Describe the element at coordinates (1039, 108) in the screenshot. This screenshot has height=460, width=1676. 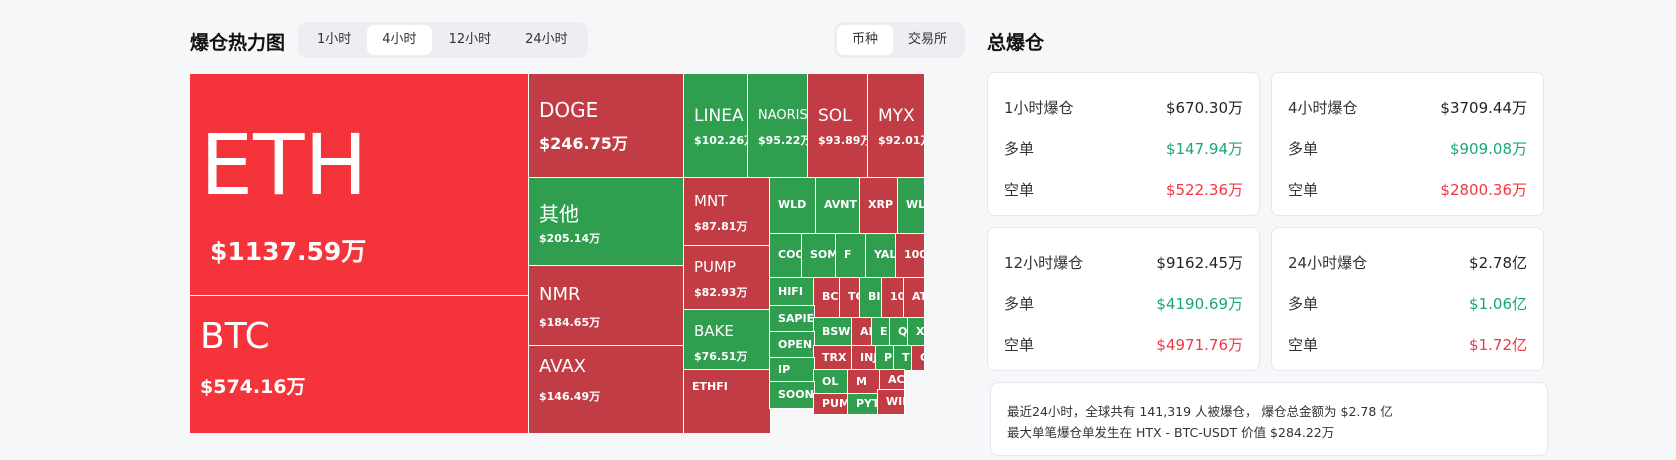
I see `card-label: 1小时爆仓` at that location.